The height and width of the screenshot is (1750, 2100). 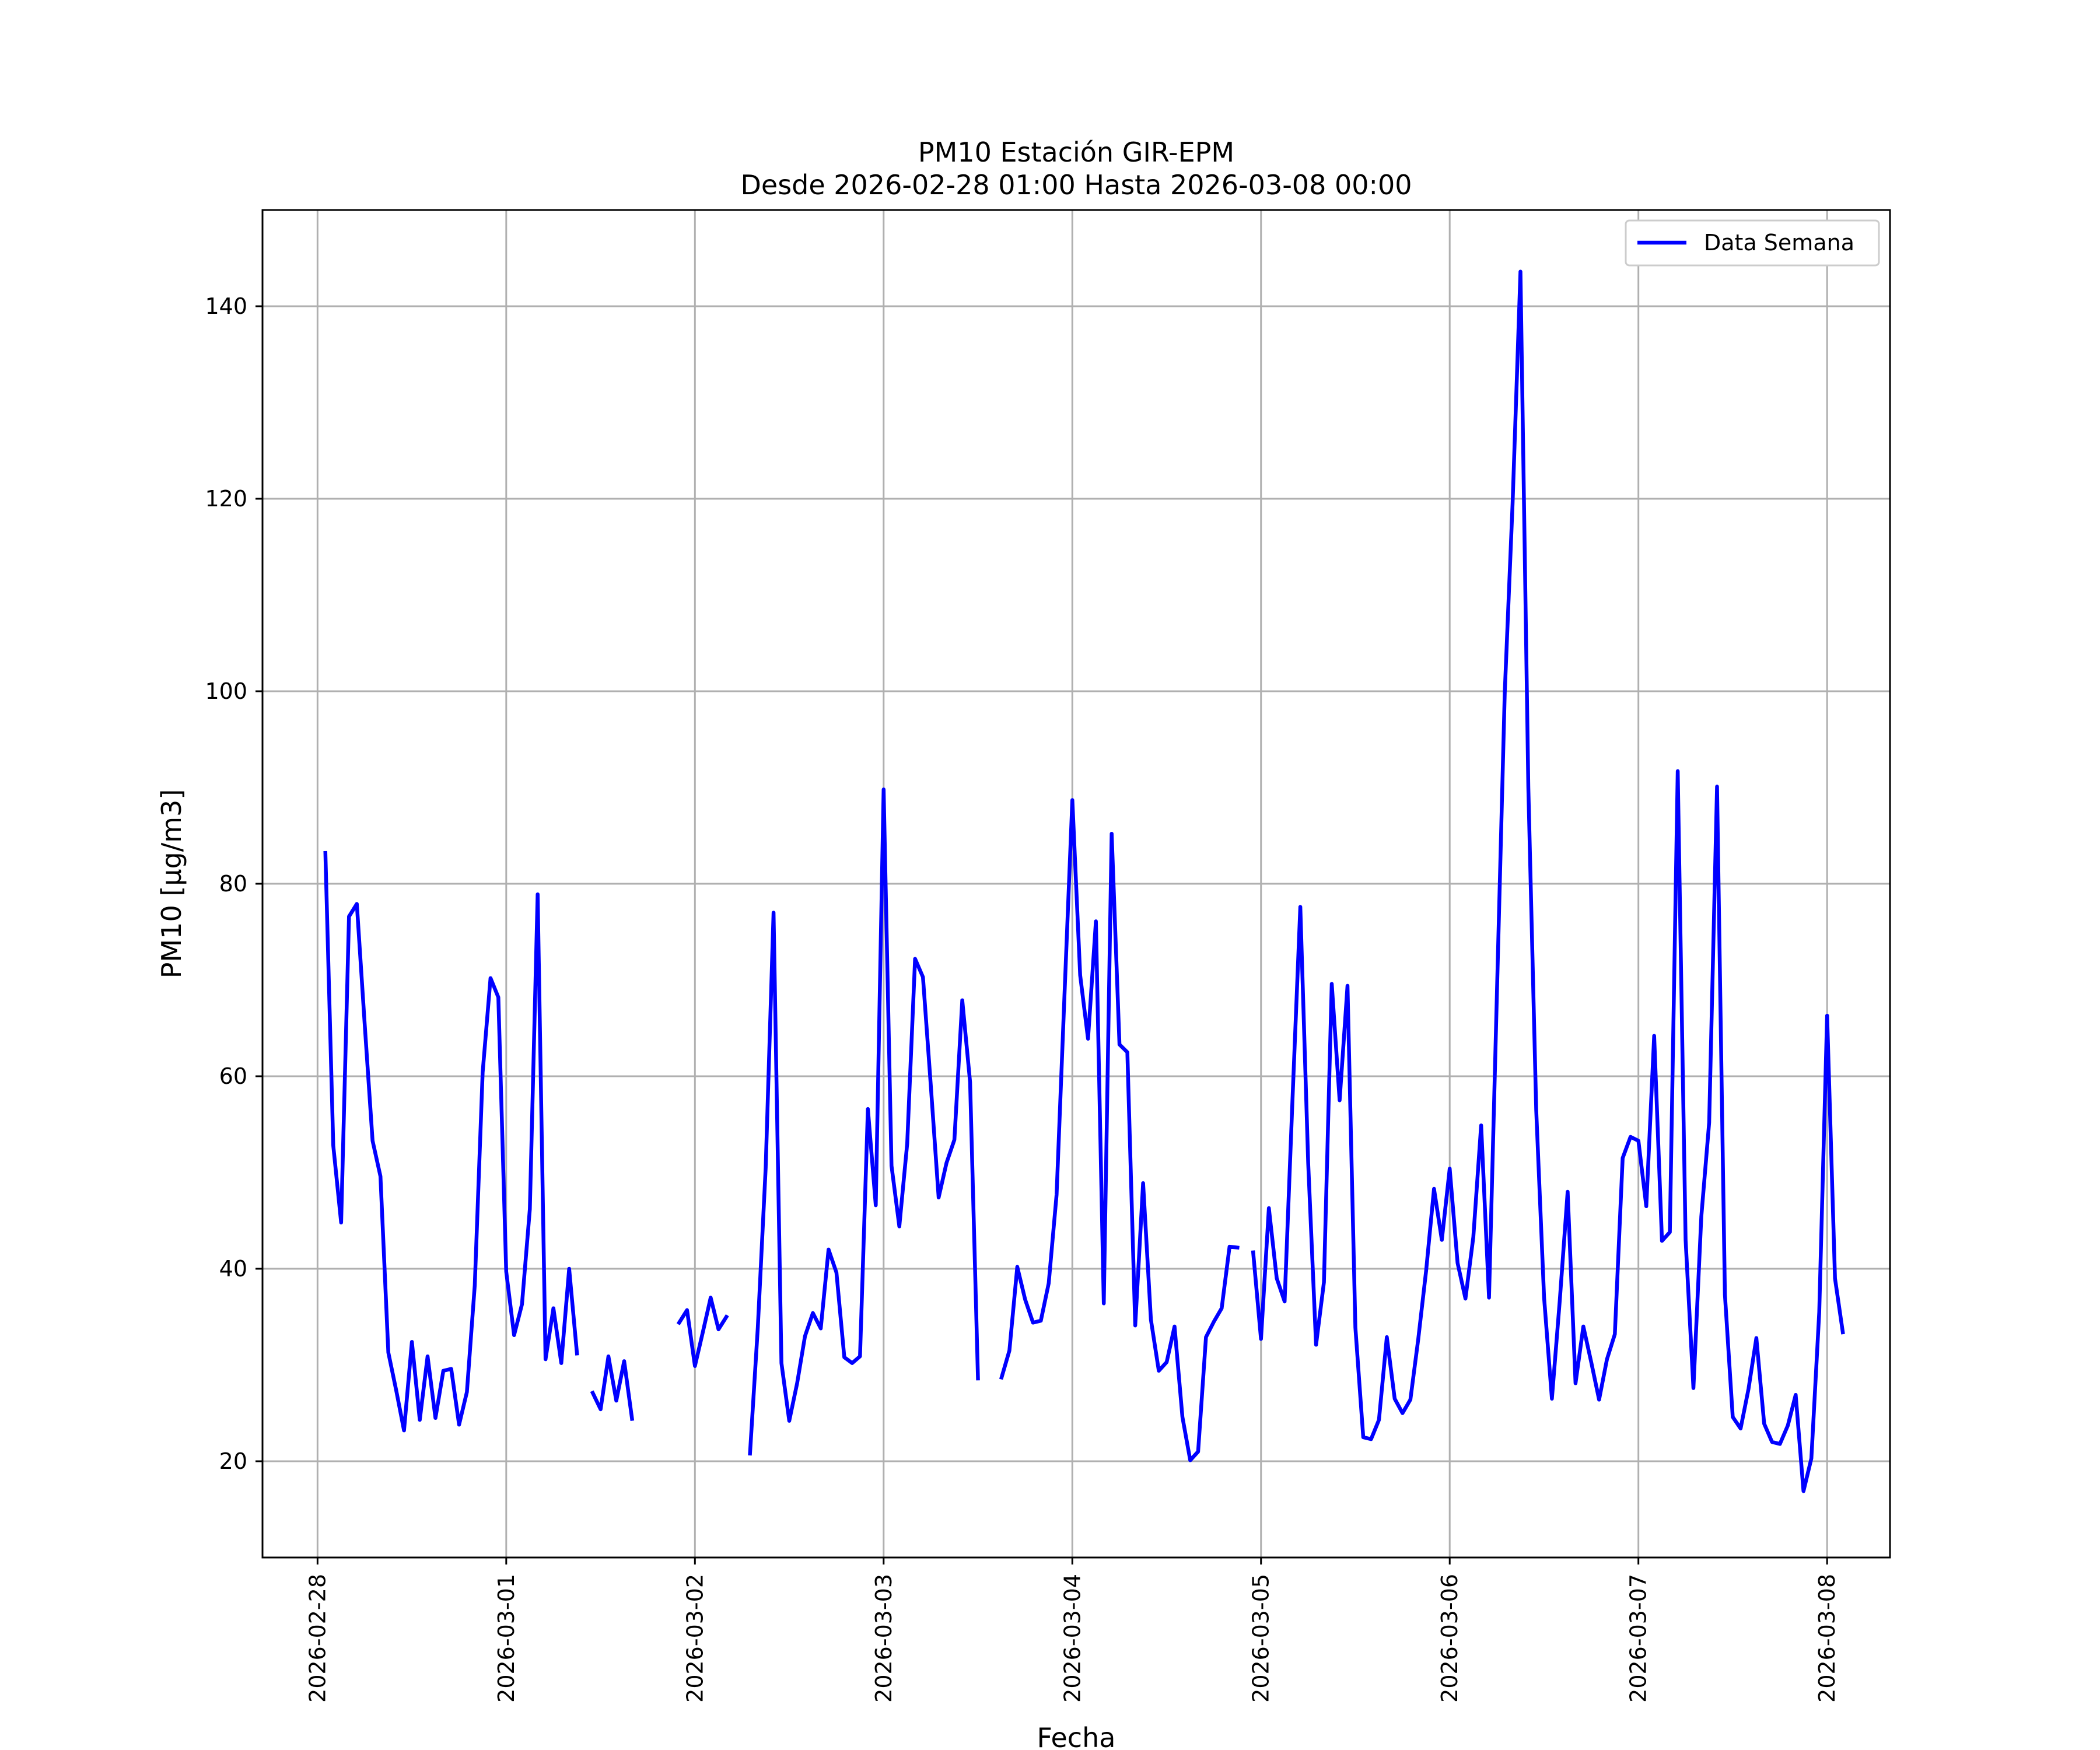 What do you see at coordinates (1779, 243) in the screenshot?
I see `legend-label: Data Semana` at bounding box center [1779, 243].